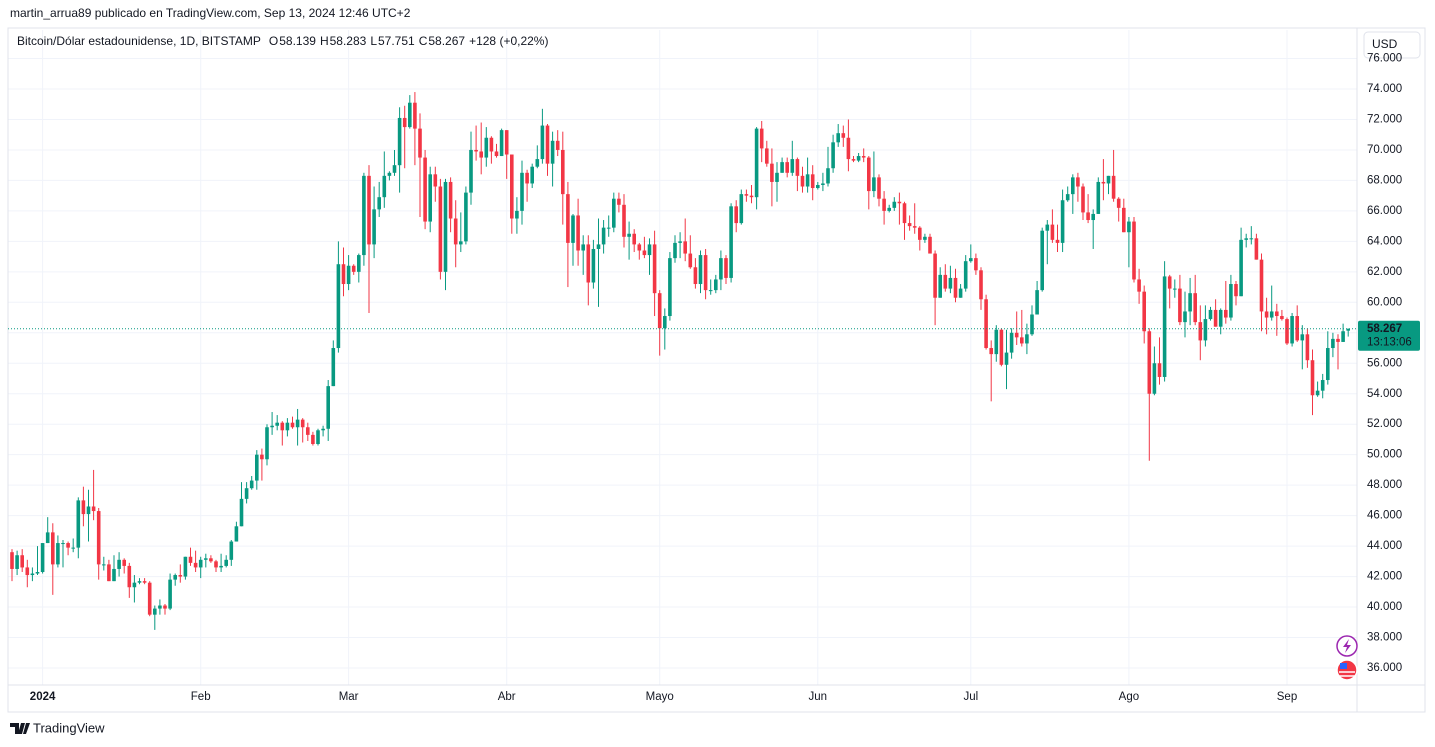 The image size is (1435, 747). What do you see at coordinates (1343, 666) in the screenshot?
I see `flag-canton` at bounding box center [1343, 666].